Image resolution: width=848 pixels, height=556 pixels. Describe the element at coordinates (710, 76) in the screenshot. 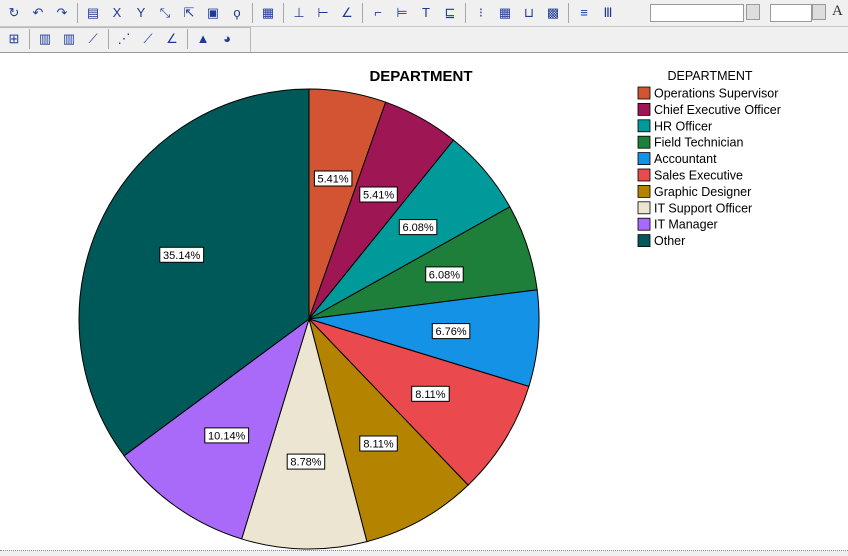

I see `legend-title: DEPARTMENT` at that location.